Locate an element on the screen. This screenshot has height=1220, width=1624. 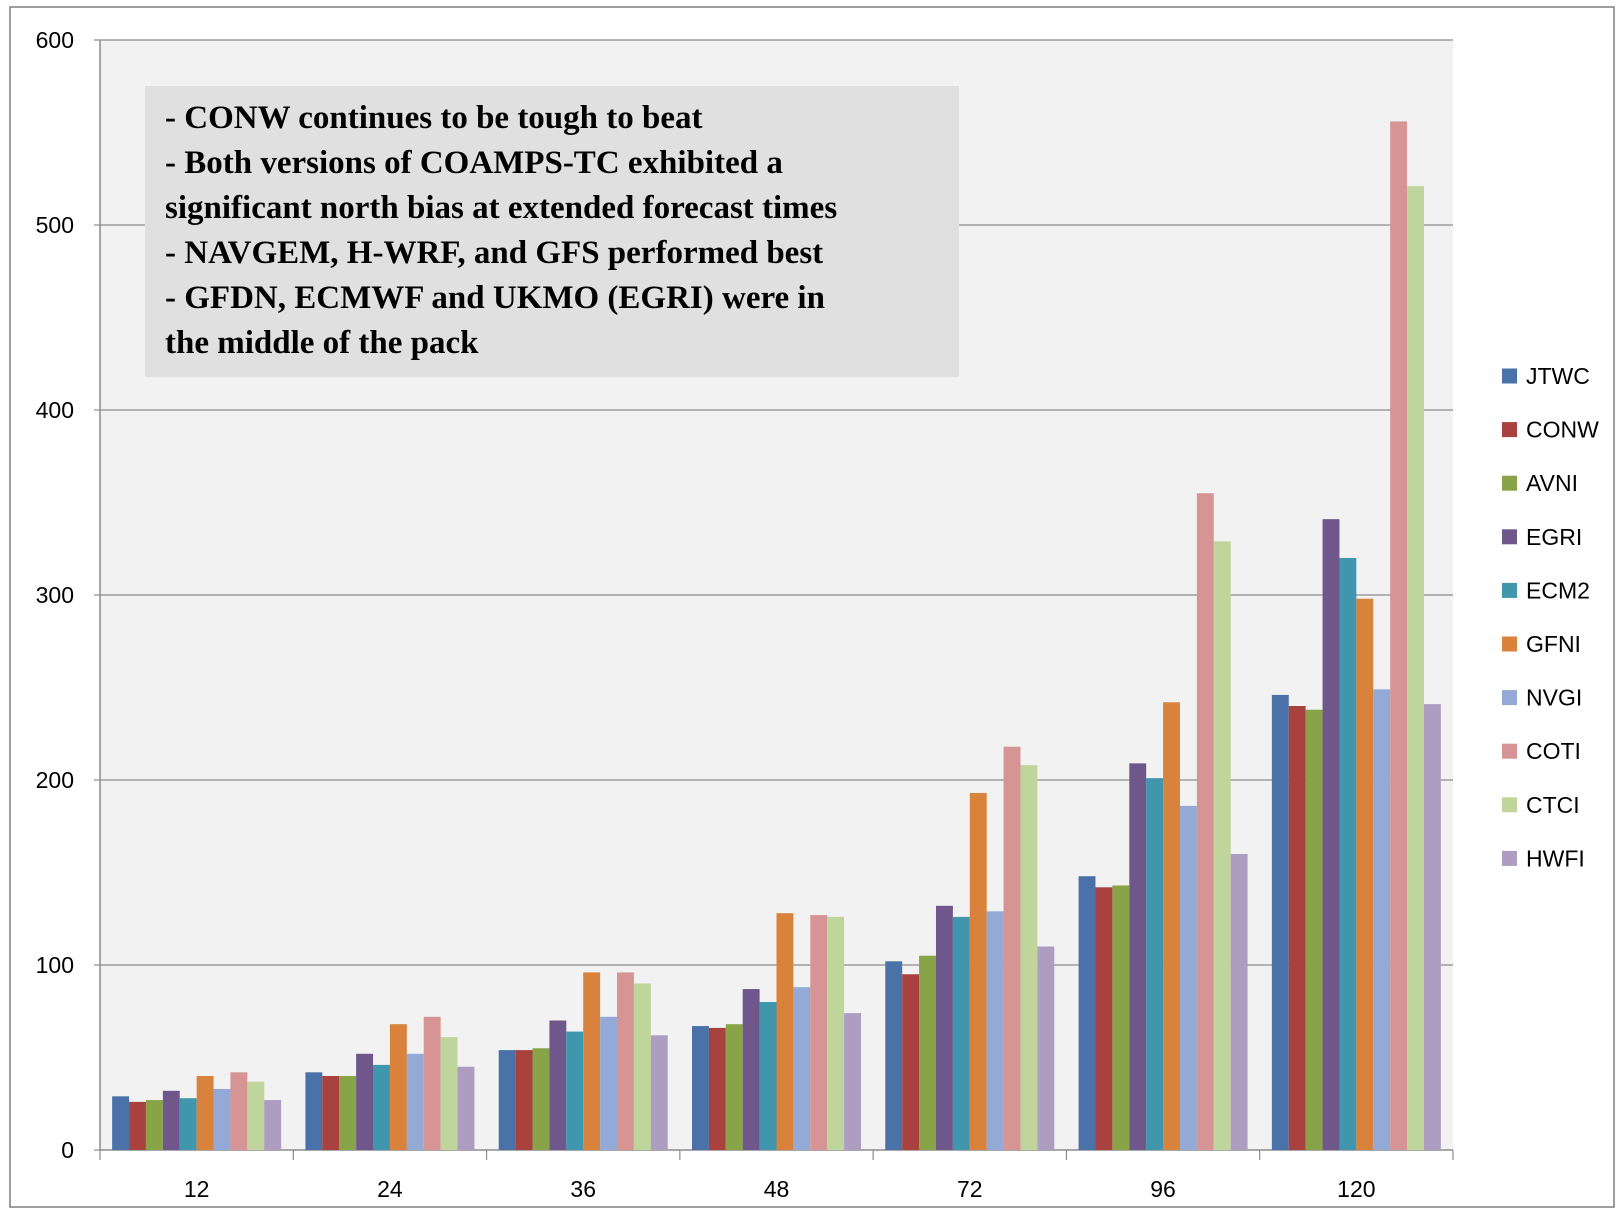
legend-label: CONW is located at coordinates (1562, 430).